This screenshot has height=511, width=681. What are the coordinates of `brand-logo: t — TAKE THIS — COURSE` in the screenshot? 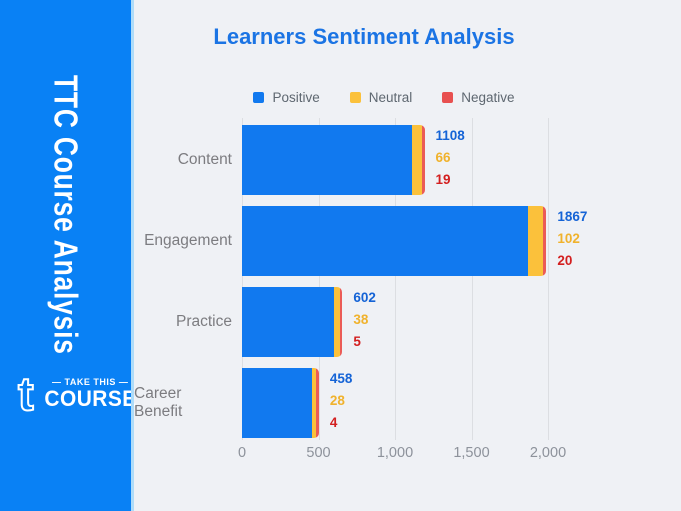 It's located at (76, 393).